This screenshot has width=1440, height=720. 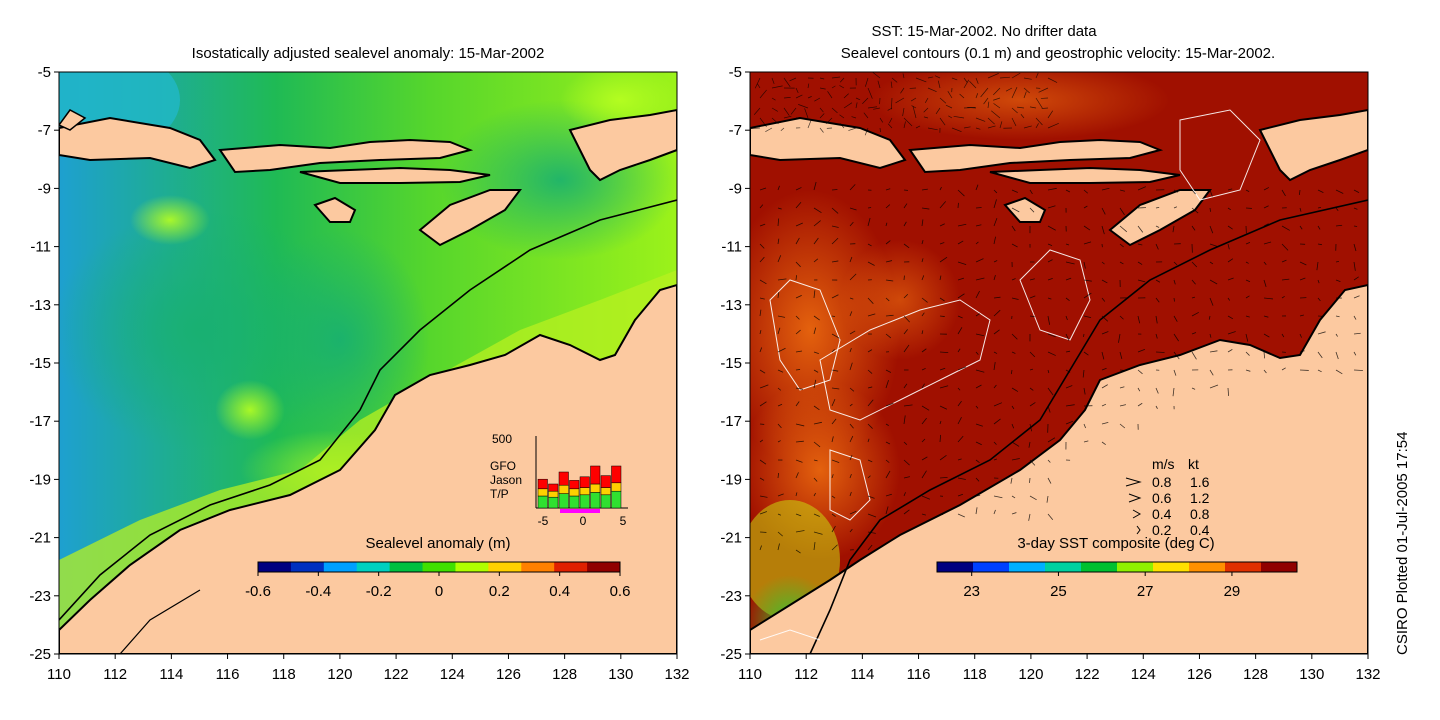 What do you see at coordinates (368, 668) in the screenshot?
I see `left-x-axis: 110 112 114 116 118 120 122 124 126 128 130 132` at bounding box center [368, 668].